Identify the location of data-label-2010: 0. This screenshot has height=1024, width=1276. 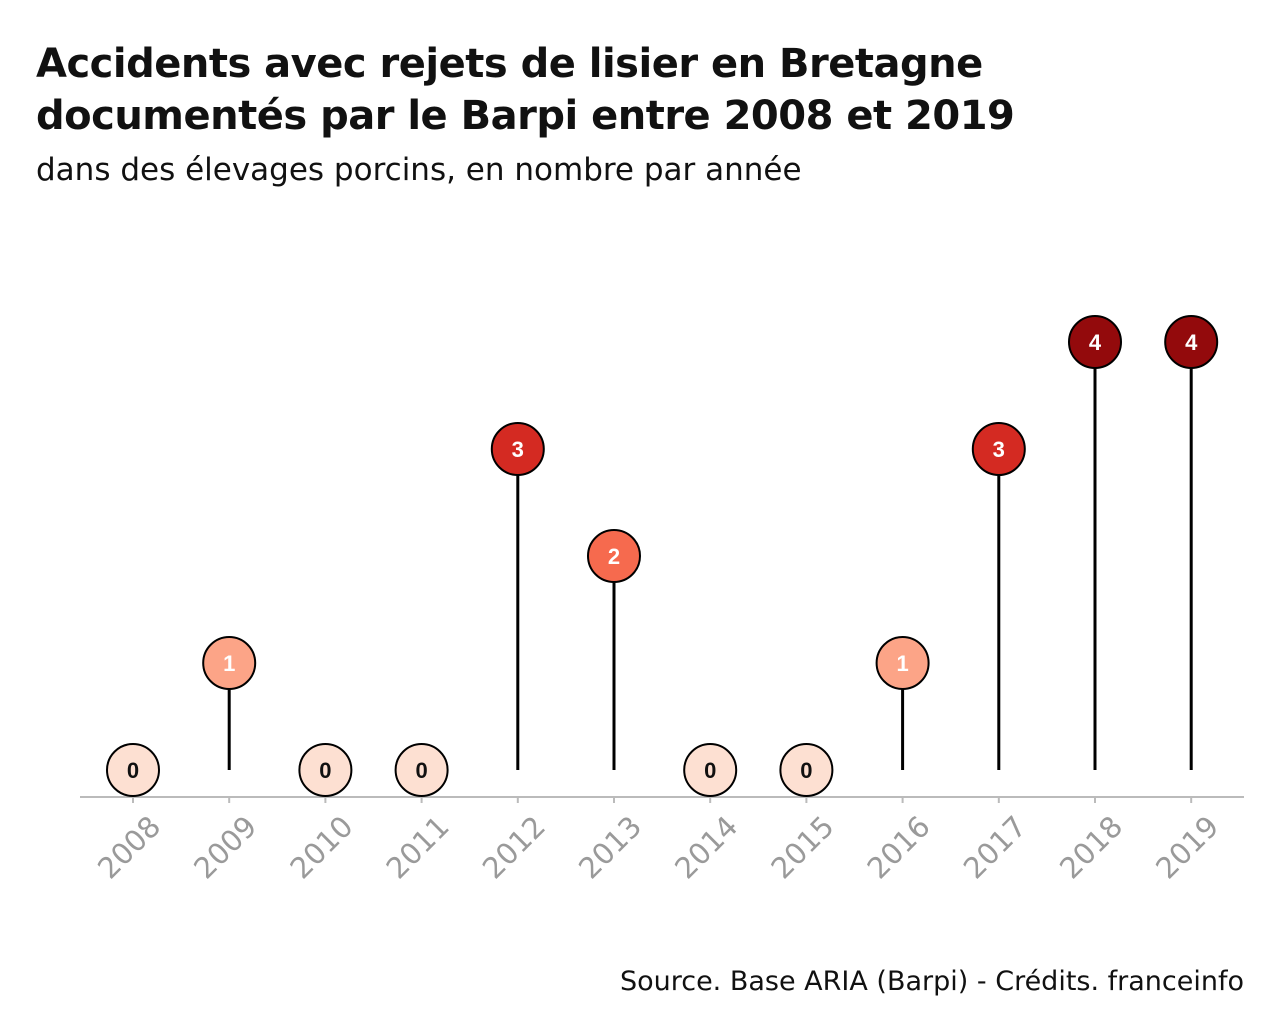
(325, 770).